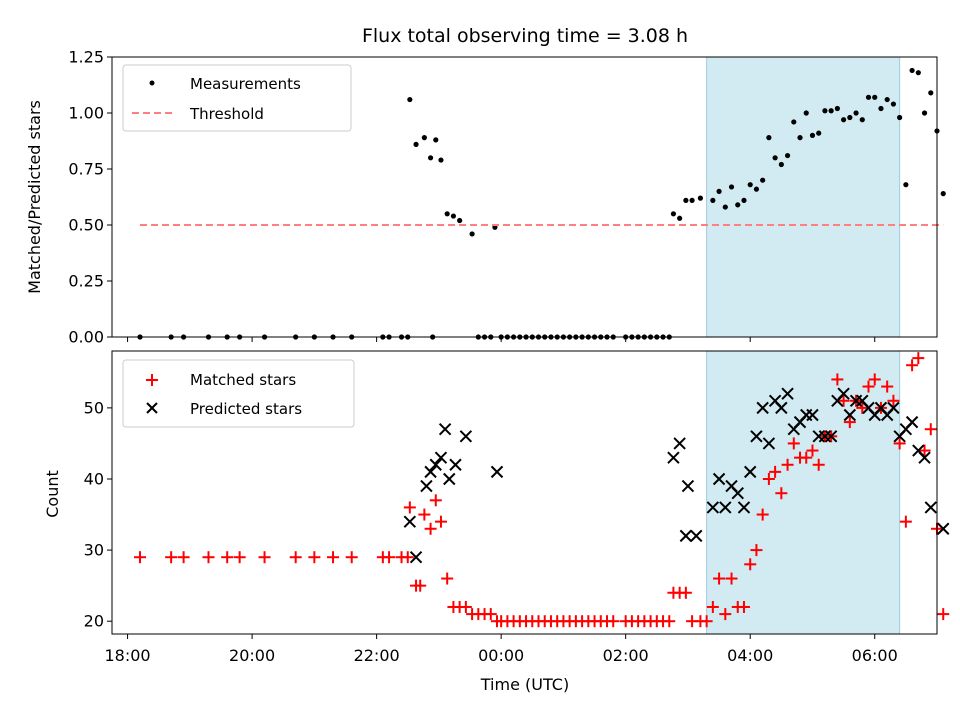 The width and height of the screenshot is (960, 720). Describe the element at coordinates (86, 337) in the screenshot. I see `ratio-ytick-label: 0.00` at that location.